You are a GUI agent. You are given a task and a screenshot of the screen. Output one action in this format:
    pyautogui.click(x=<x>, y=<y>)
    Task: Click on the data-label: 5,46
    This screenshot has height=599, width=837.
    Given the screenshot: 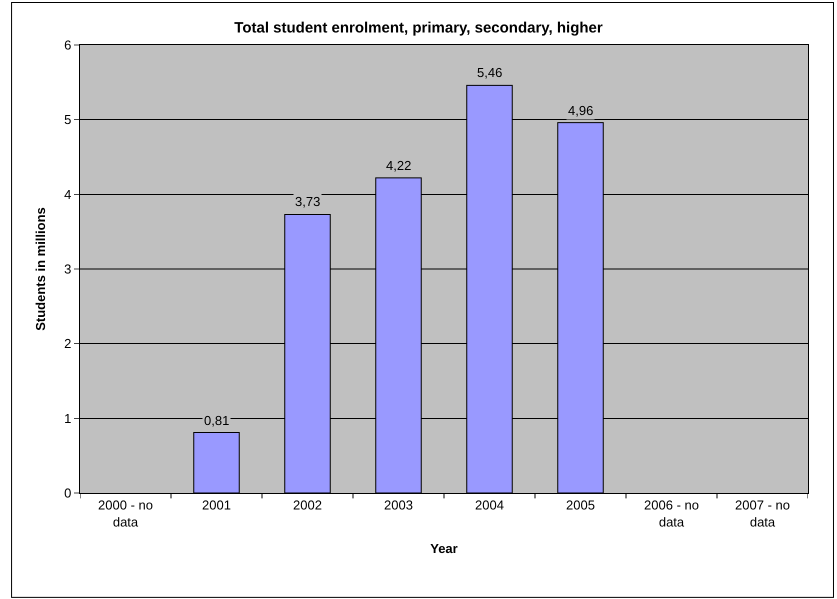 What is the action you would take?
    pyautogui.click(x=489, y=72)
    